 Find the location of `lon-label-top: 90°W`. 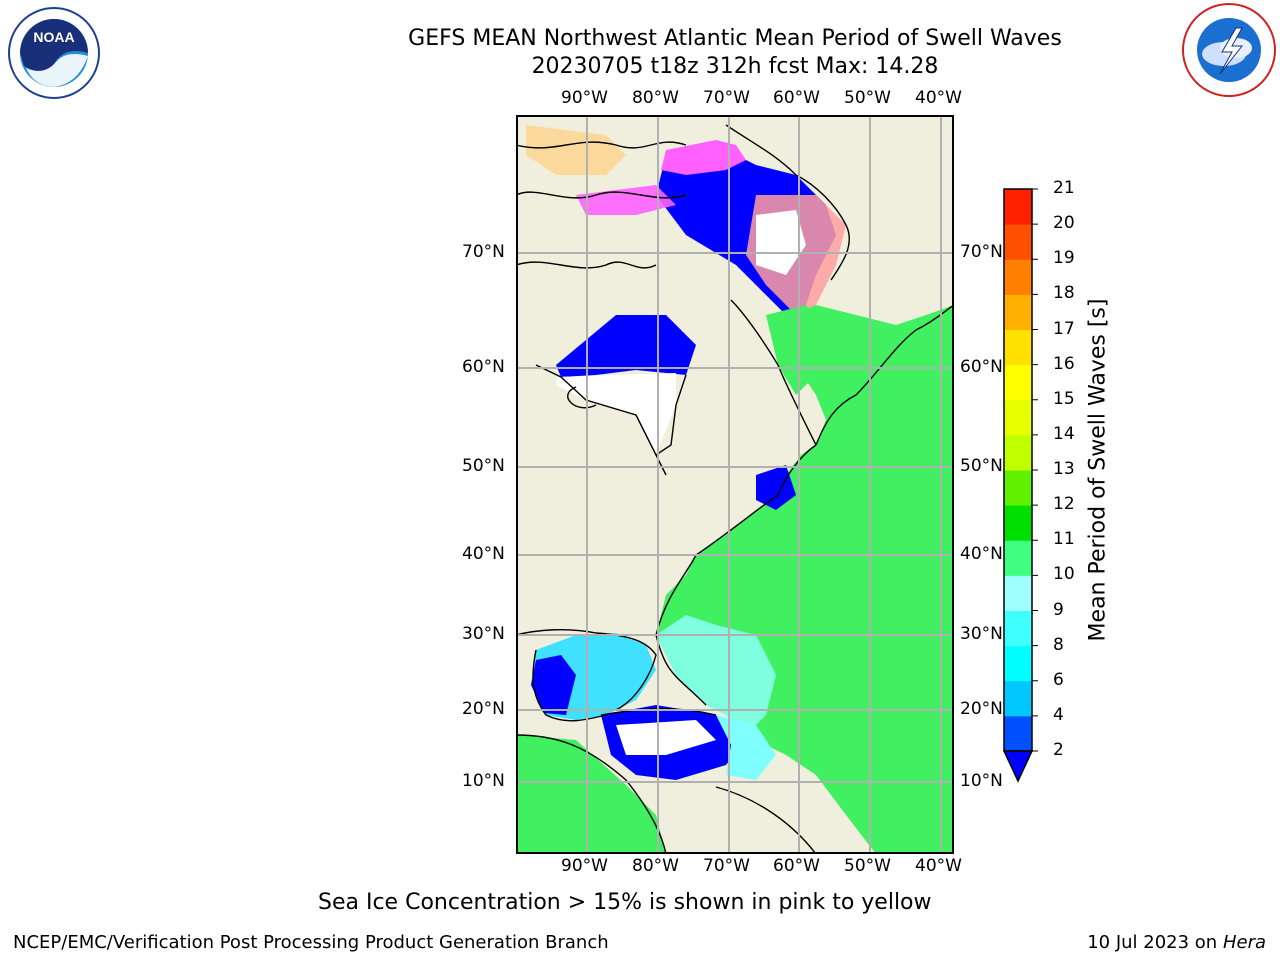

lon-label-top: 90°W is located at coordinates (584, 98).